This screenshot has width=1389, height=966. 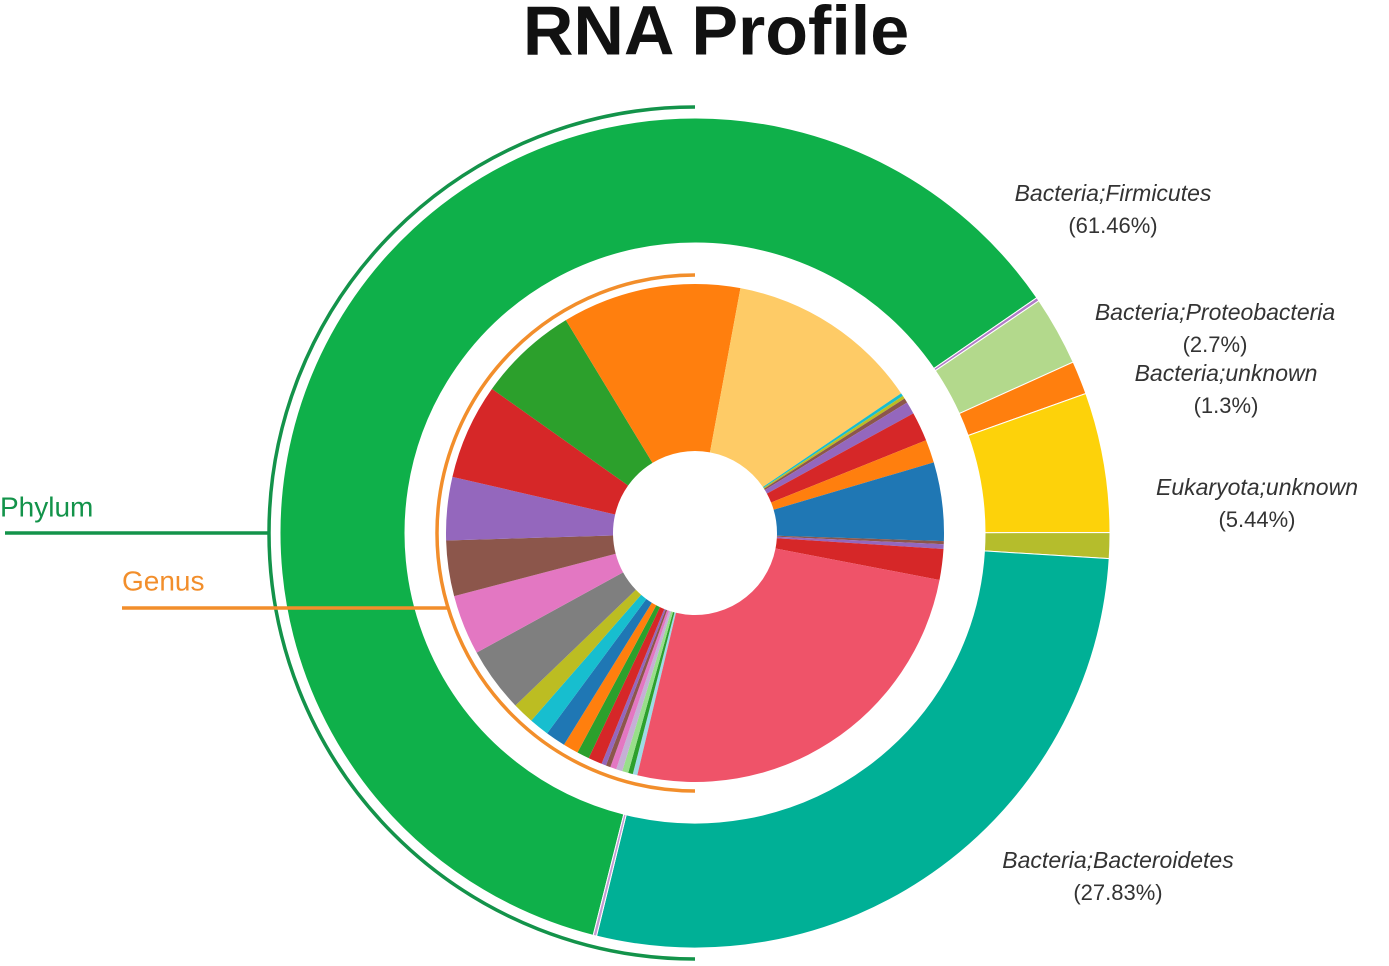 I want to click on slice-value-label: (61.46%), so click(x=1112, y=225).